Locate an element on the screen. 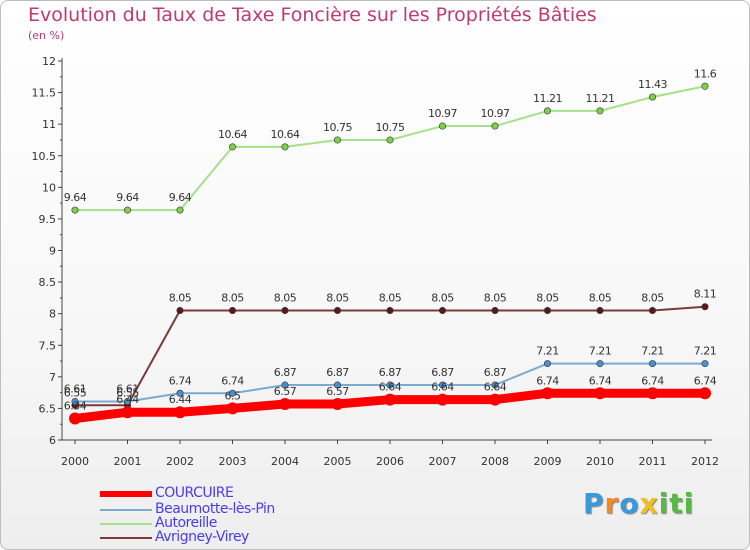  x-tick-label: 2009 is located at coordinates (548, 461).